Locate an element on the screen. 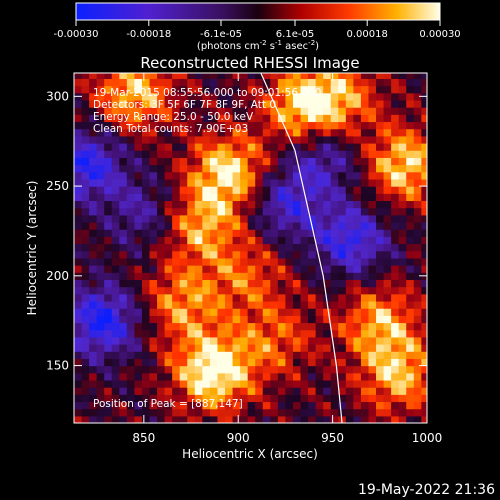  annotation-total-counts: Clean Total counts: 7.90E+03 is located at coordinates (170, 129).